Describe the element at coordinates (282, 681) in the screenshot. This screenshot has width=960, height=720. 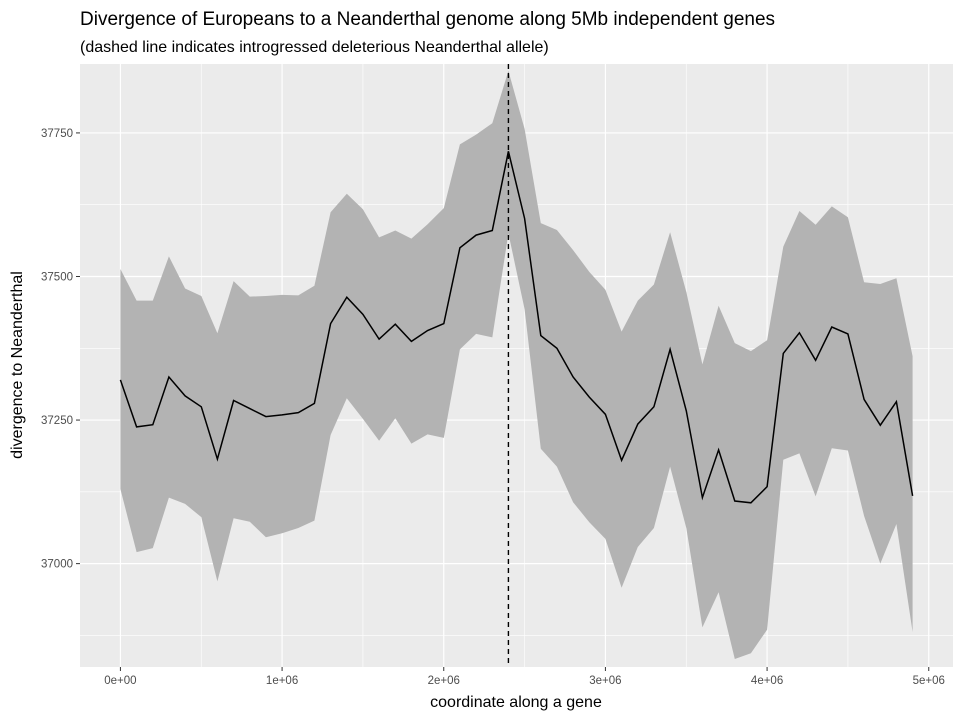
I see `x-tick-label: 1e+06` at that location.